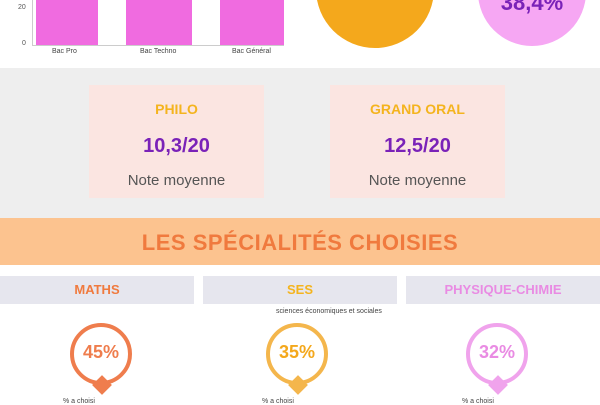 The width and height of the screenshot is (600, 405). What do you see at coordinates (22, 7) in the screenshot?
I see `y-tick-20: 20` at bounding box center [22, 7].